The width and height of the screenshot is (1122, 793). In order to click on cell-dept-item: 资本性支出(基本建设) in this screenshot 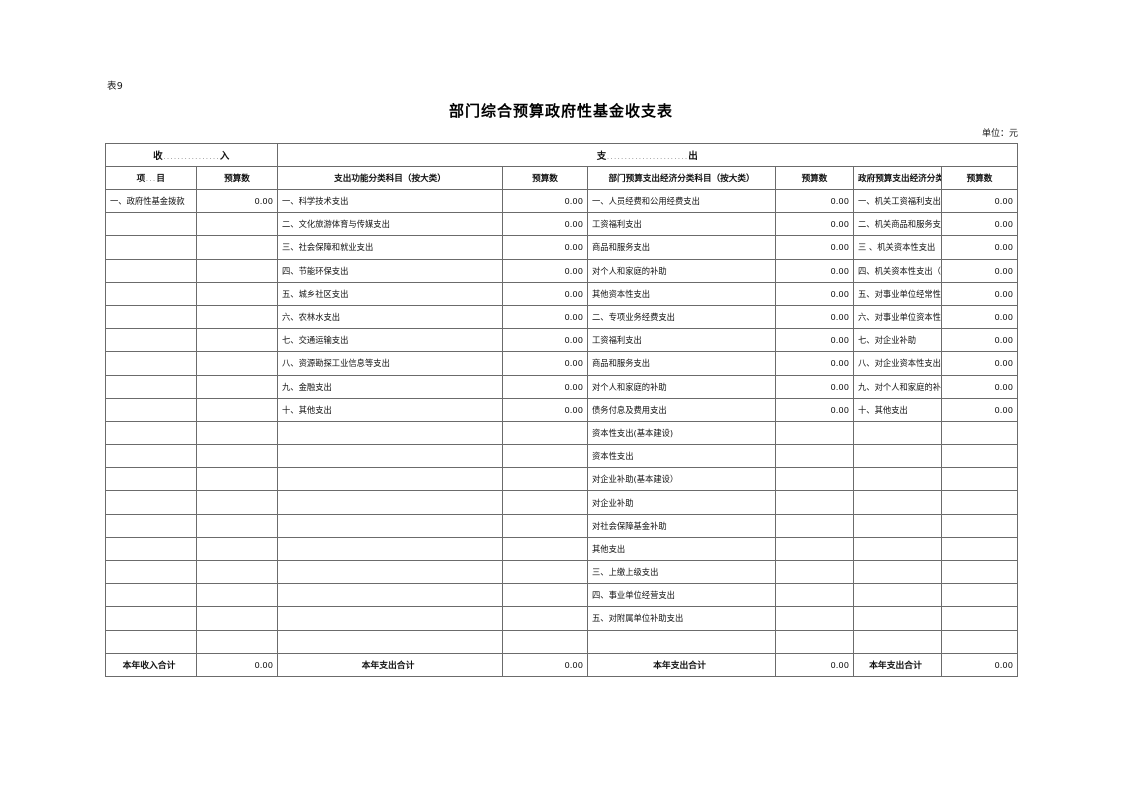, I will do `click(681, 433)`.